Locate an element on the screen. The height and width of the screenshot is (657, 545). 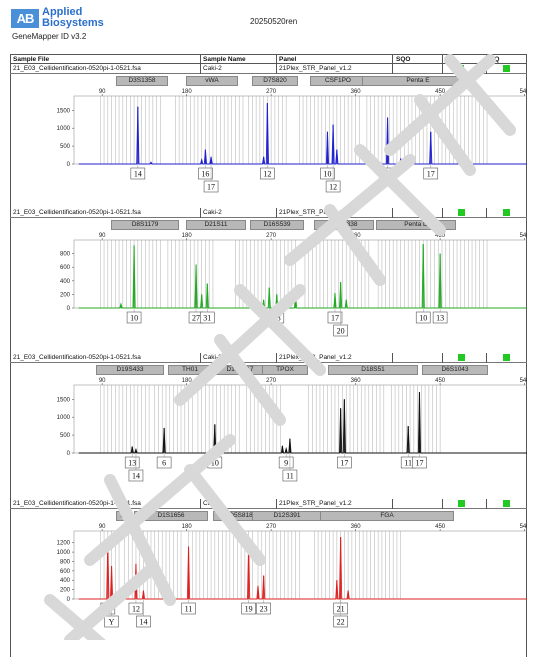
locus-label: TH01 is located at coordinates (190, 370).